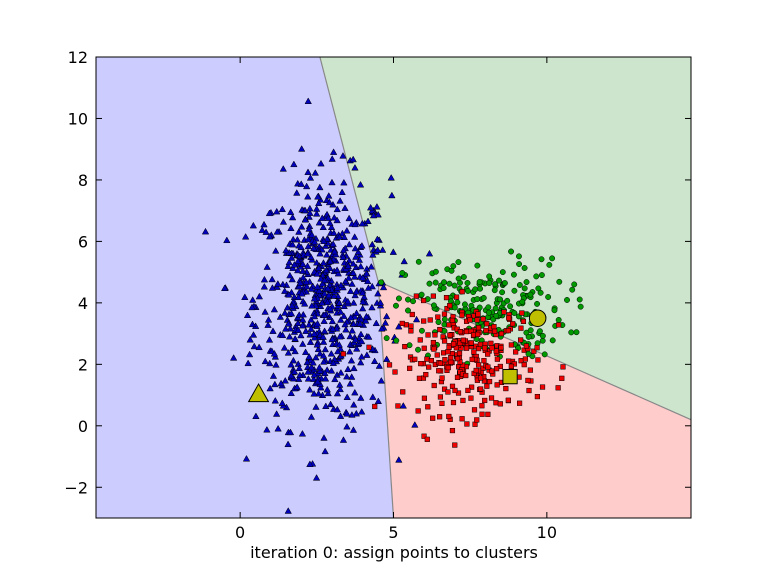  I want to click on y-tick-label: 4, so click(83, 303).